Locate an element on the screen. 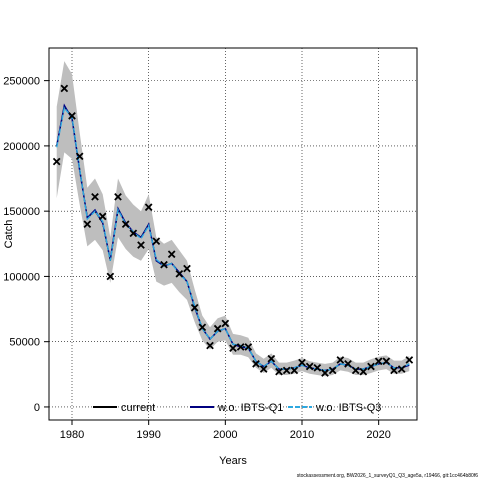  x-axis-title: Years is located at coordinates (233, 461).